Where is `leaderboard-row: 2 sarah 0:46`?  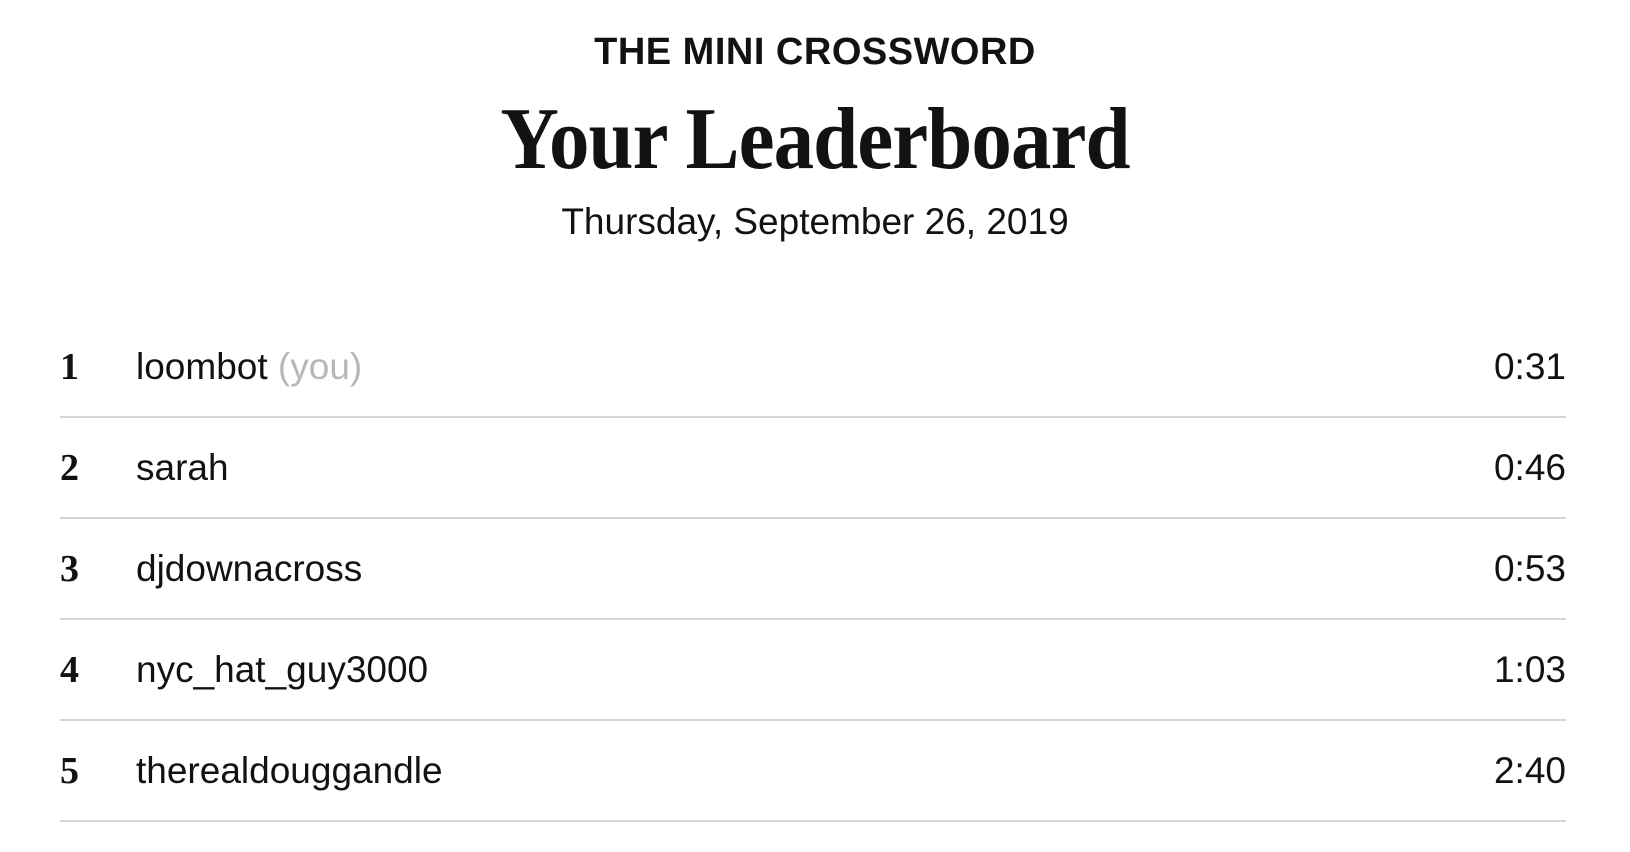
leaderboard-row: 2 sarah 0:46 is located at coordinates (813, 468).